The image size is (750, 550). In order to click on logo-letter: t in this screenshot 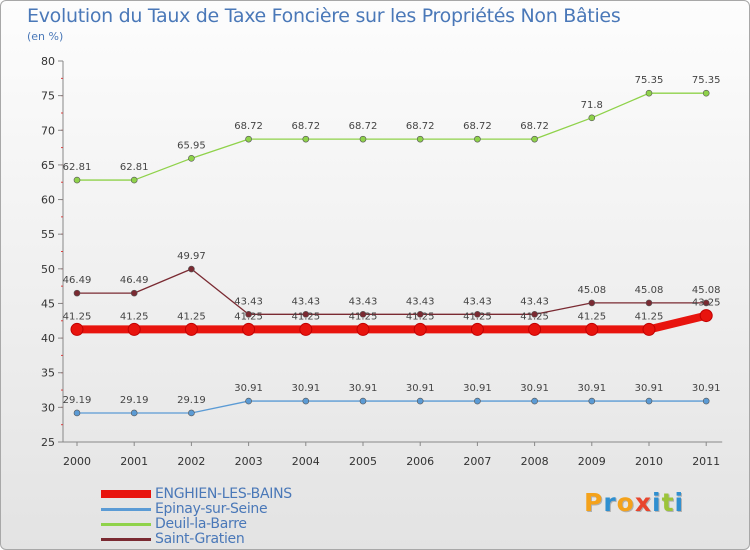, I will do `click(668, 502)`.